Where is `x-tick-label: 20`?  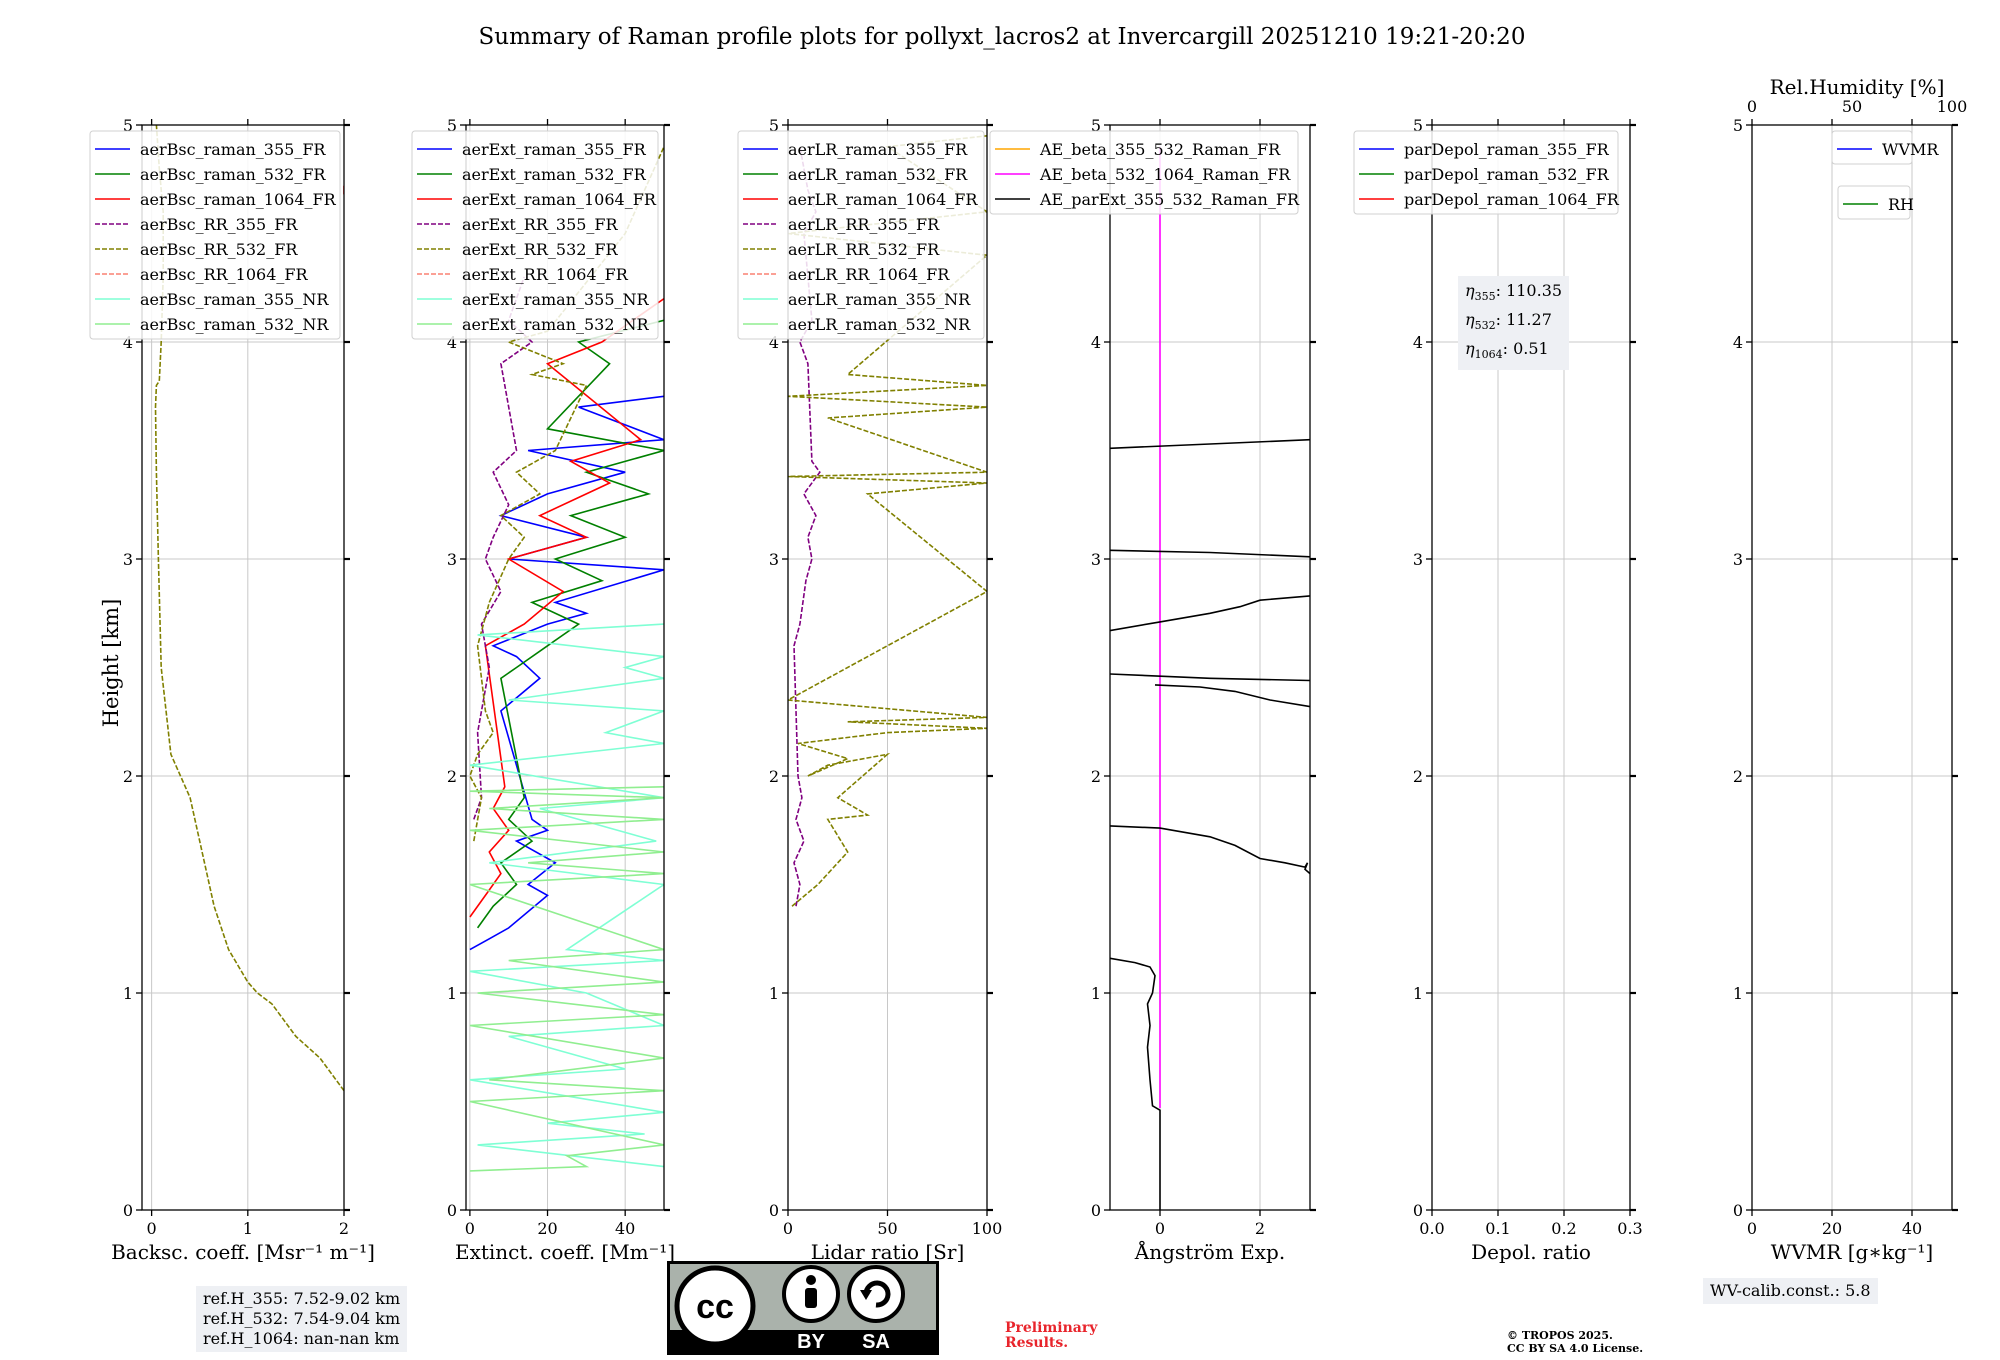
x-tick-label: 20 is located at coordinates (547, 1228).